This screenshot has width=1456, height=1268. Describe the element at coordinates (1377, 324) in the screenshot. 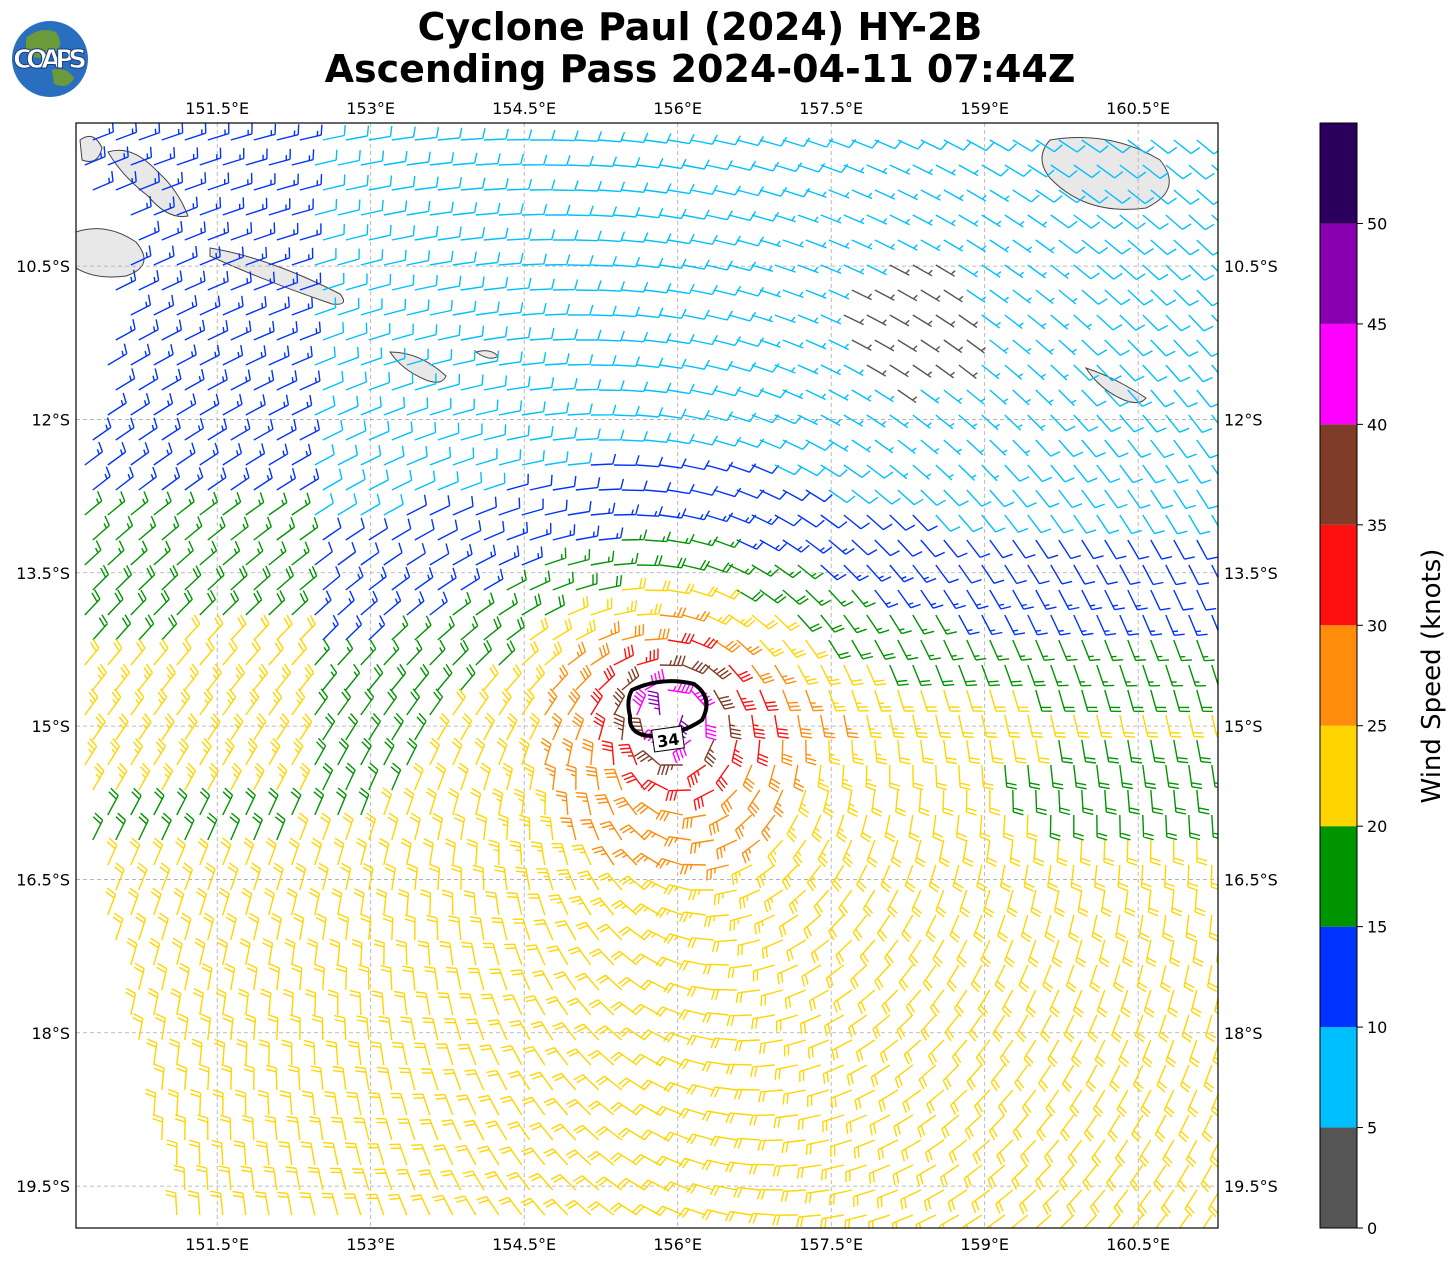

I see `colorbar-tick-label: 45` at that location.